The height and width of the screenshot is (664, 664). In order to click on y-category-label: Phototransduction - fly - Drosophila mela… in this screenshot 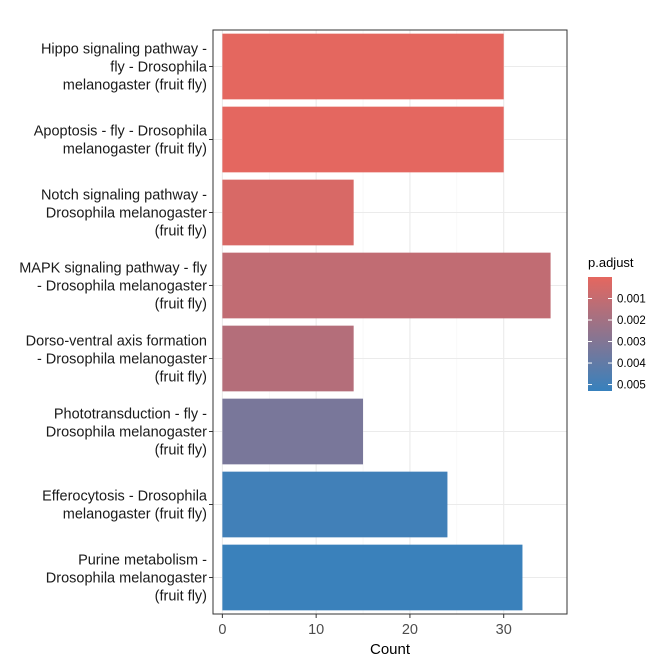, I will do `click(126, 433)`.